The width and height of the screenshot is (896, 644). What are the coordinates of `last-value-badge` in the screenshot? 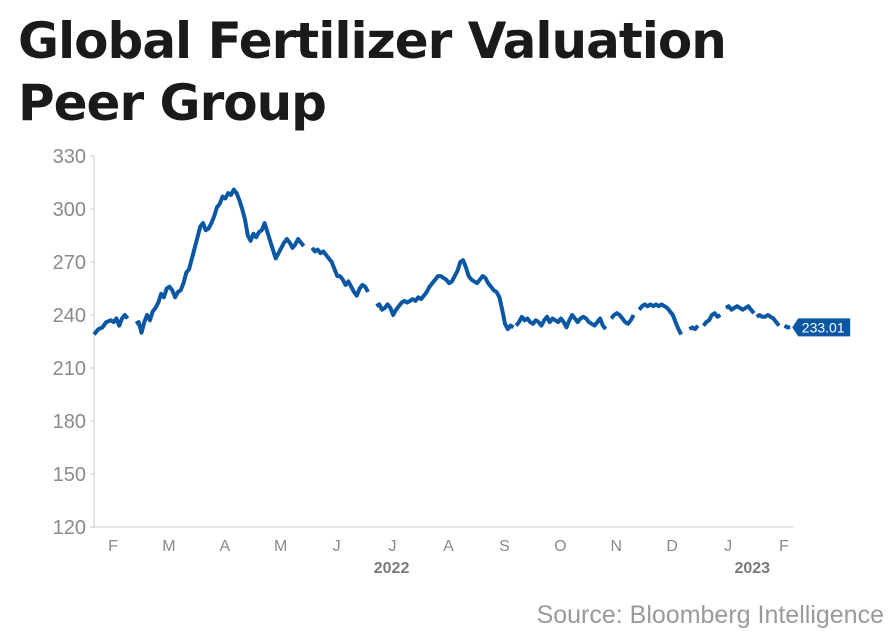 It's located at (821, 327).